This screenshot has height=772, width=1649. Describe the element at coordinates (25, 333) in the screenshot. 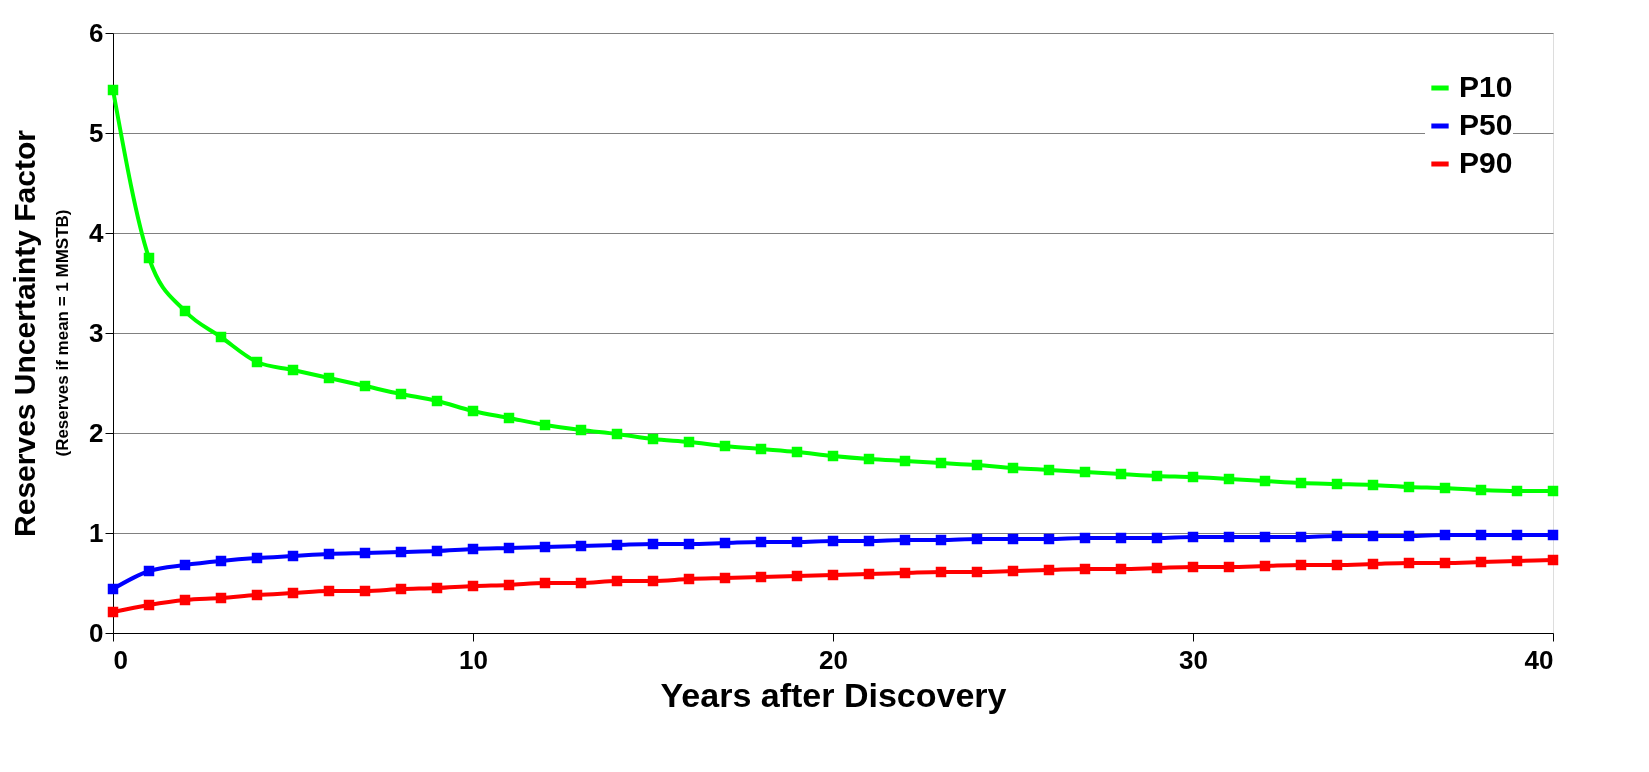

I see `y-axis-title: Reserves Uncertainty Factor` at that location.